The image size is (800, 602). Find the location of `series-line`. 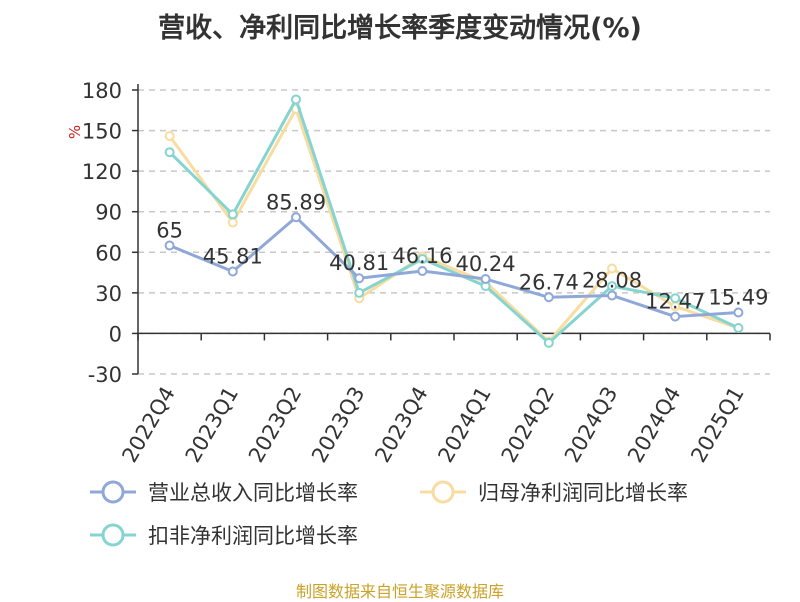

series-line is located at coordinates (454, 267).